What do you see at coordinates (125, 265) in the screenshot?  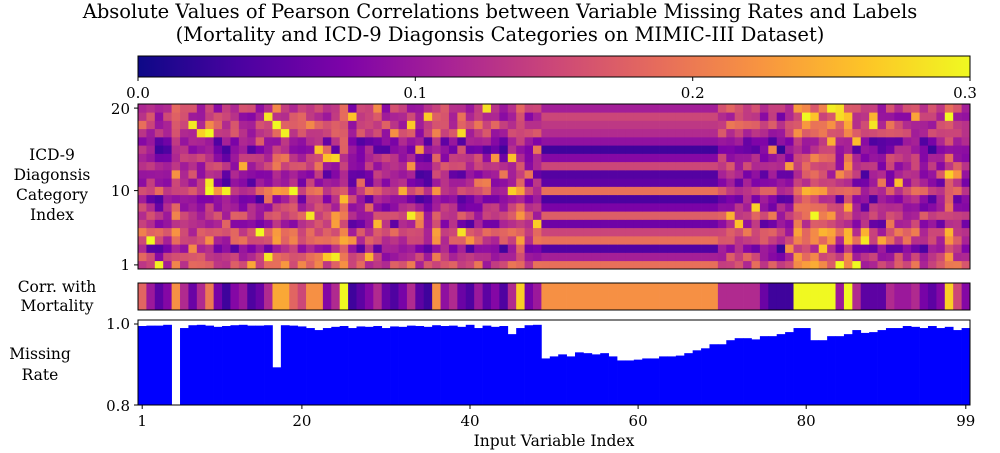 I see `heatmap-ytick-1: 1` at bounding box center [125, 265].